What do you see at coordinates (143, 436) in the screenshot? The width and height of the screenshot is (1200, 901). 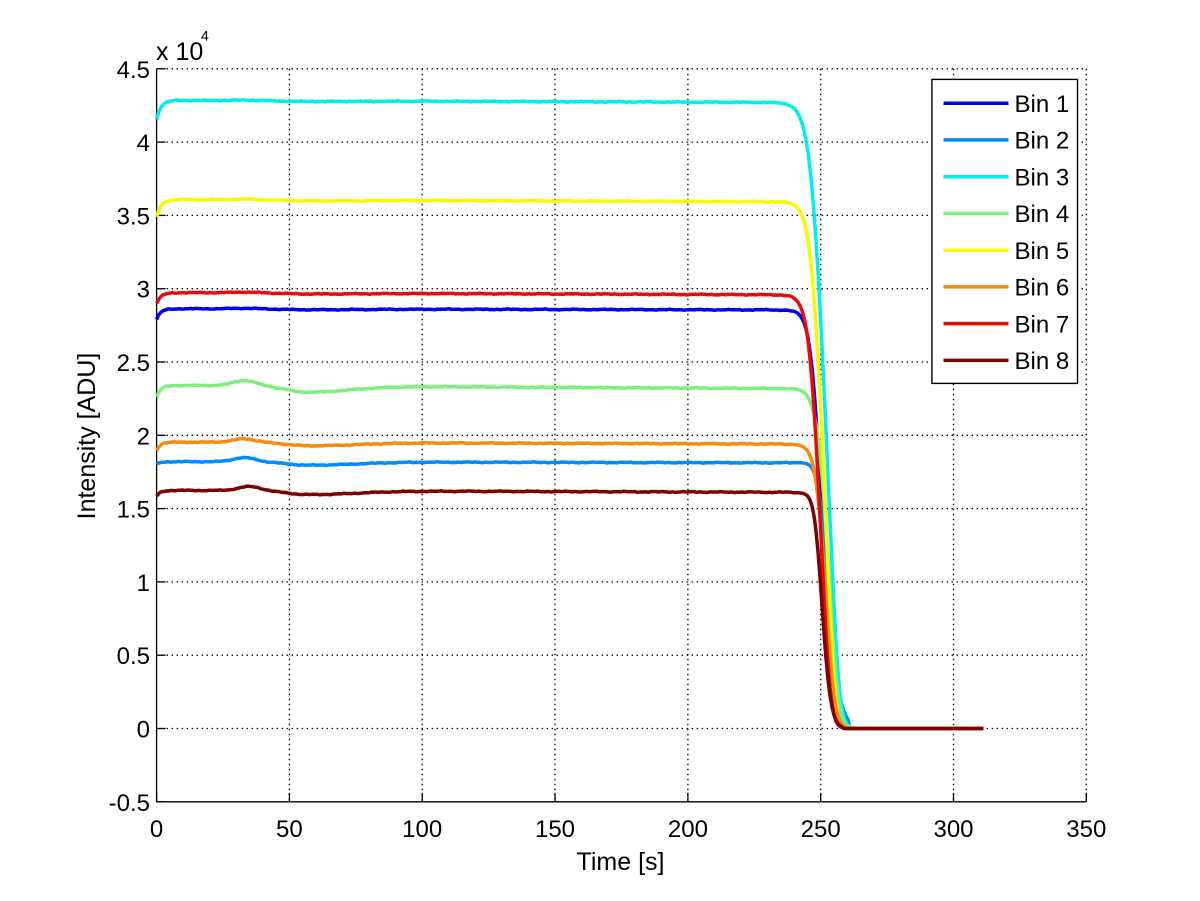 I see `svg-text: 2` at bounding box center [143, 436].